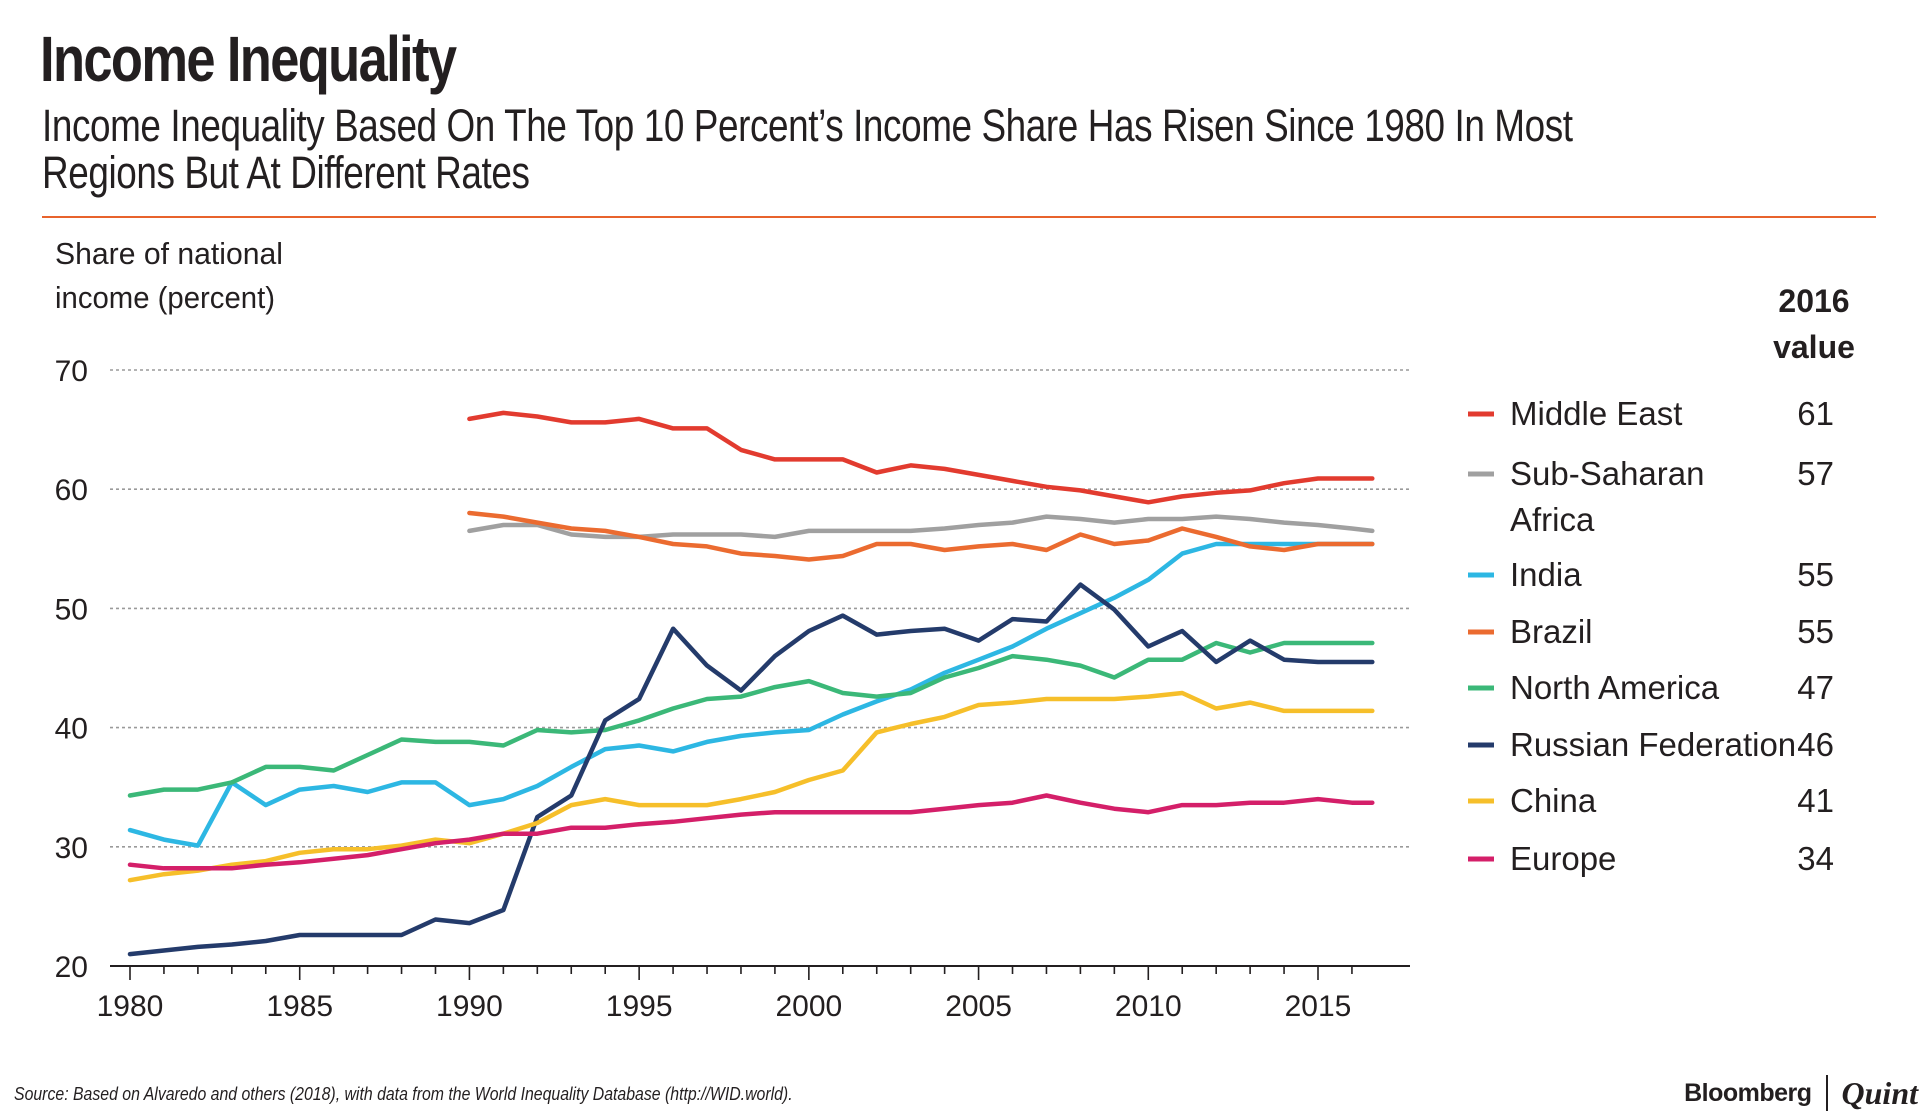 The height and width of the screenshot is (1116, 1920). Describe the element at coordinates (1546, 574) in the screenshot. I see `legend-label: India` at that location.